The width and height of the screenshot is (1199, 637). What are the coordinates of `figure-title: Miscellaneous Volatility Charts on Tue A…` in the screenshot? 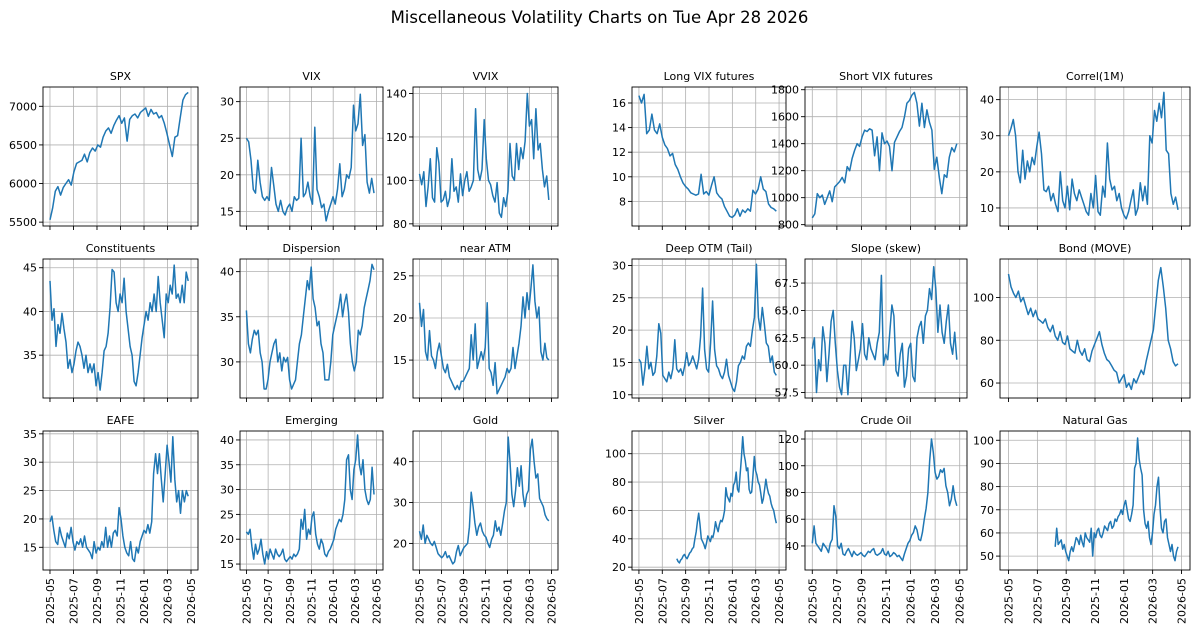 It's located at (599, 17).